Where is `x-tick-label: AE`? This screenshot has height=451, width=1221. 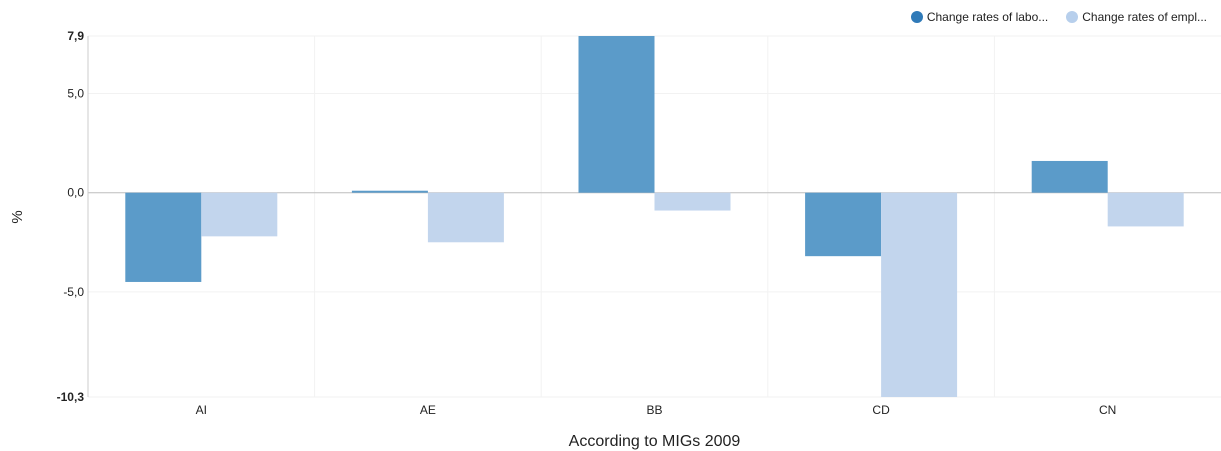 x-tick-label: AE is located at coordinates (428, 410).